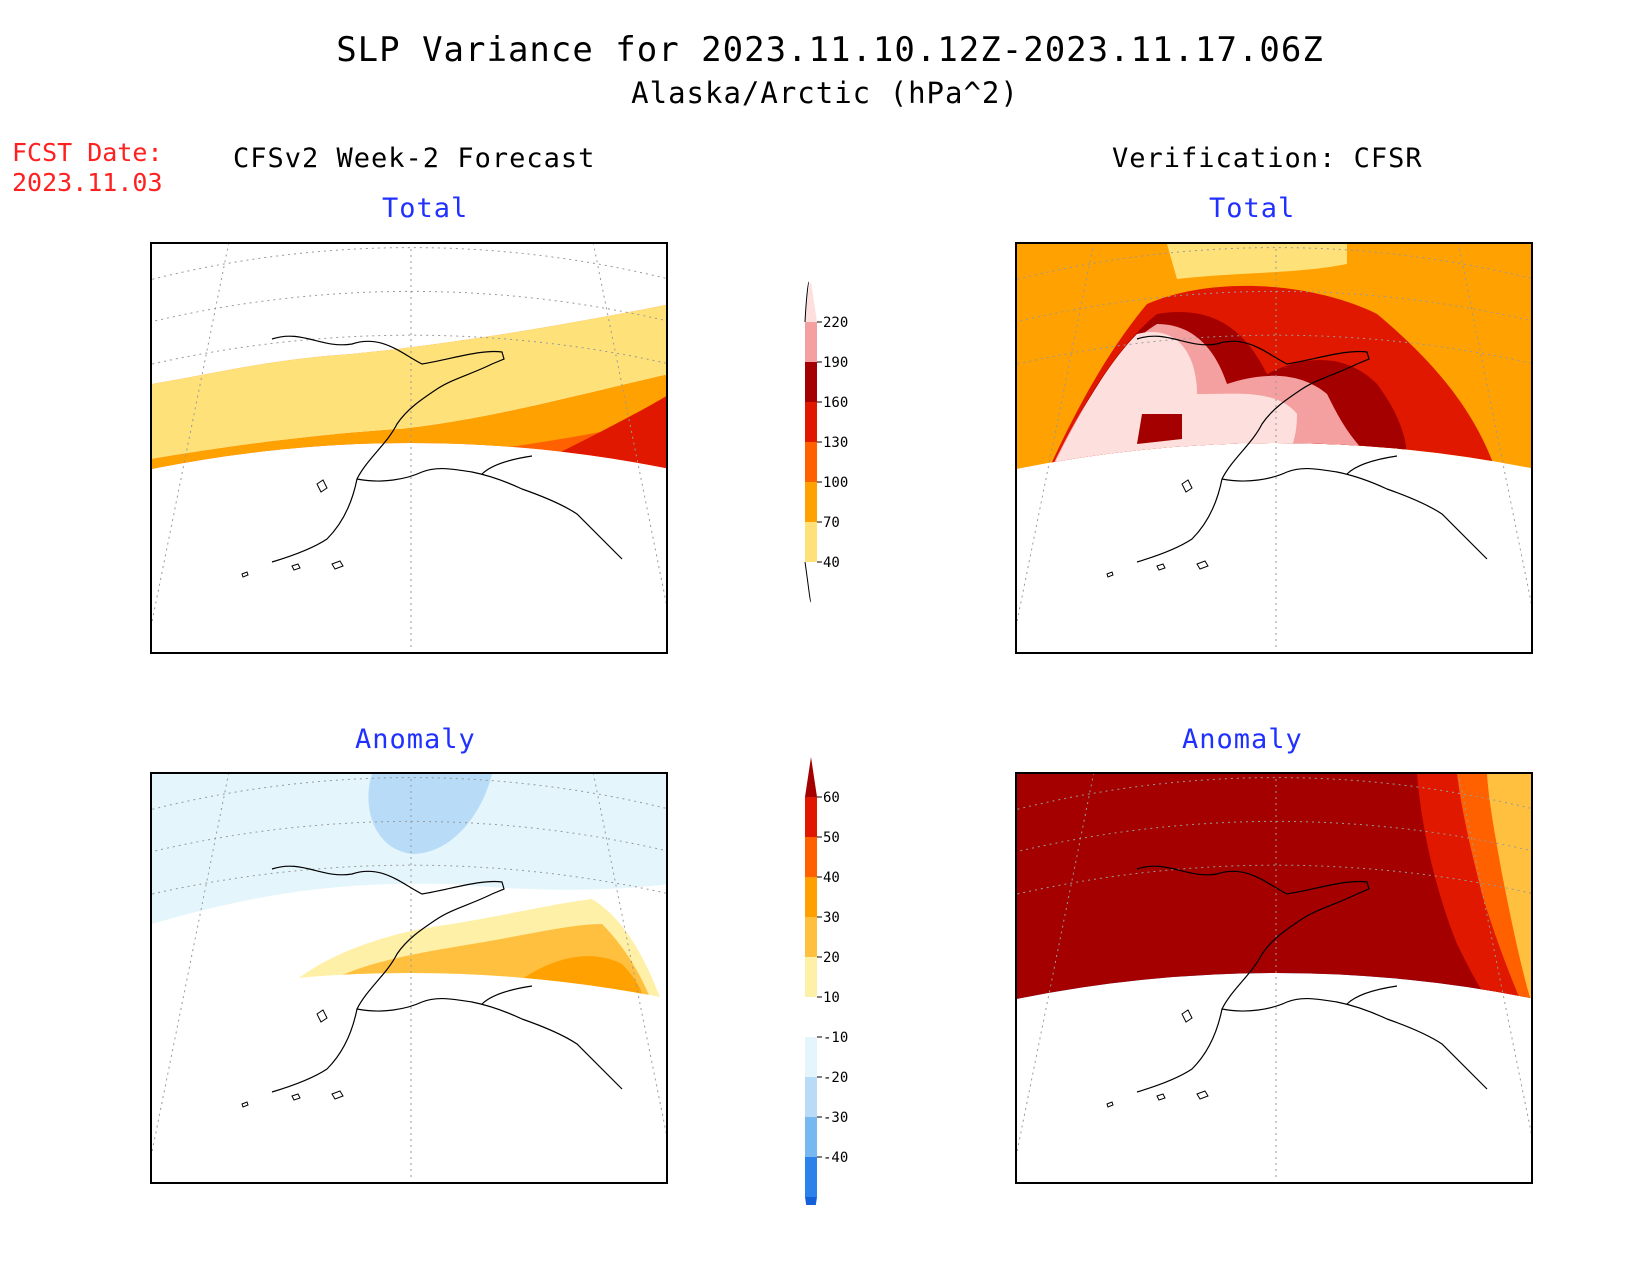  Describe the element at coordinates (430, 814) in the screenshot. I see `fill-light-blue-north` at that location.